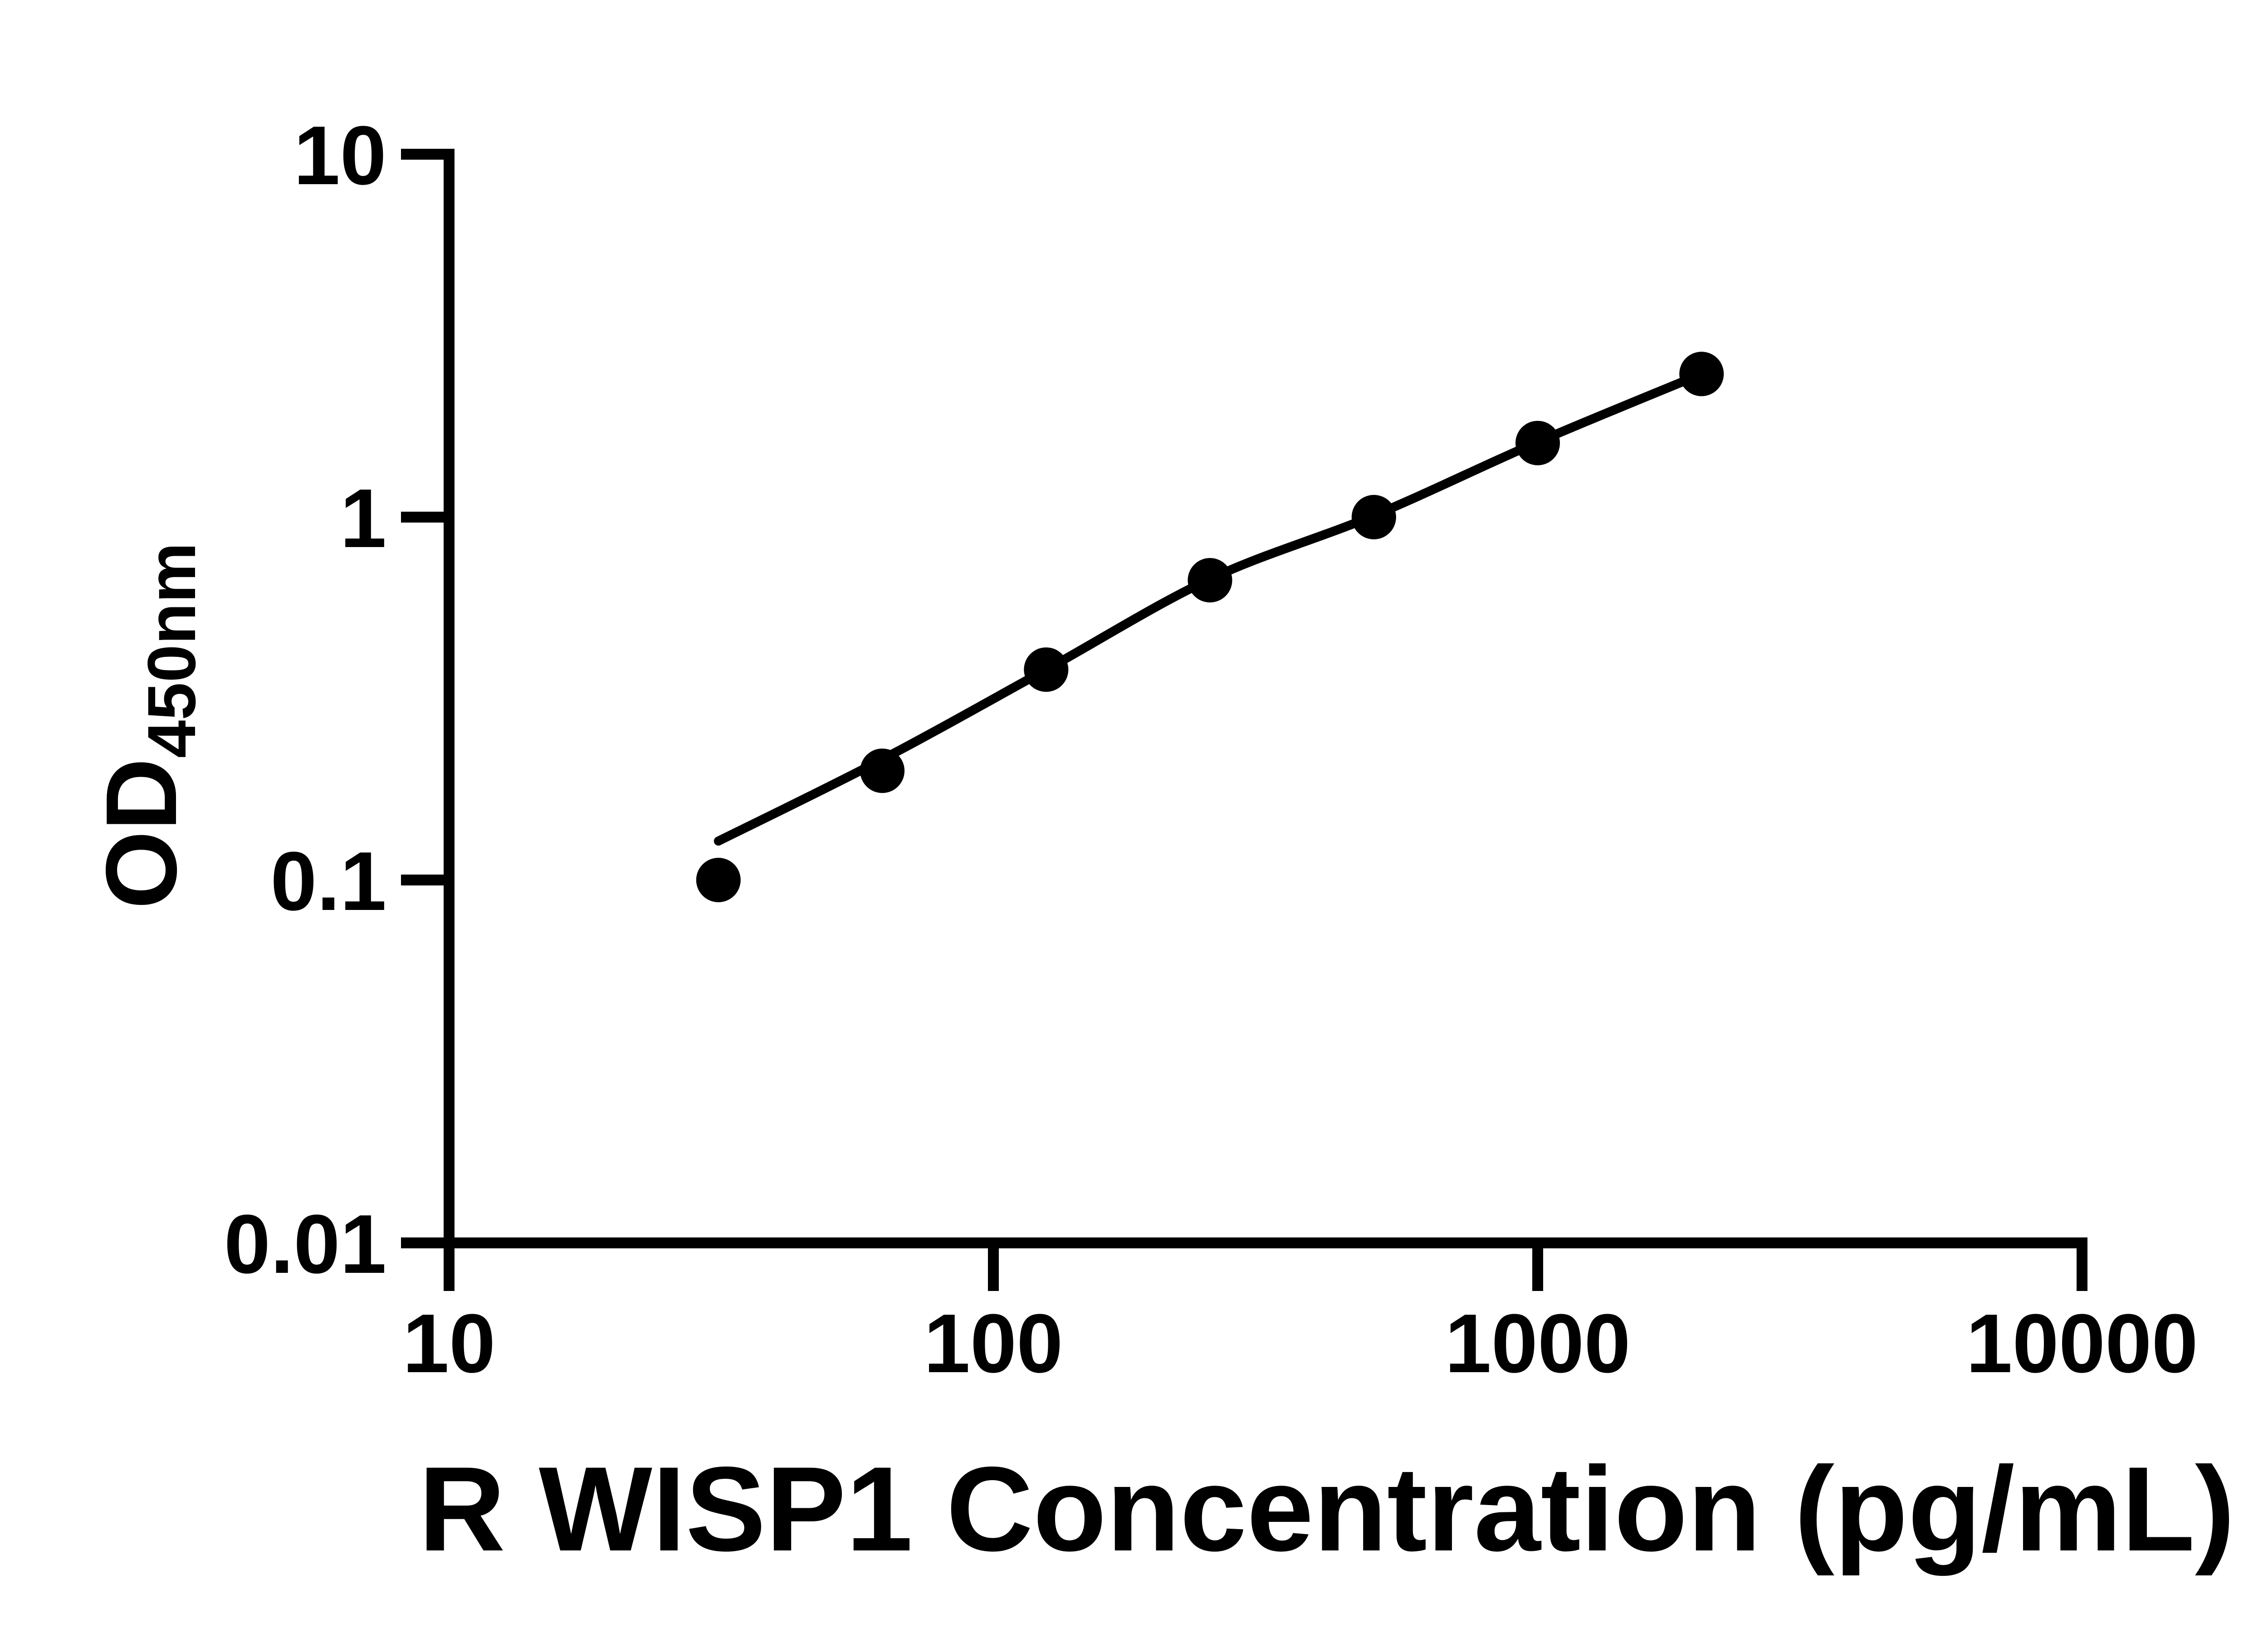 This screenshot has width=2268, height=1633. I want to click on x-tick-label: 10, so click(450, 1343).